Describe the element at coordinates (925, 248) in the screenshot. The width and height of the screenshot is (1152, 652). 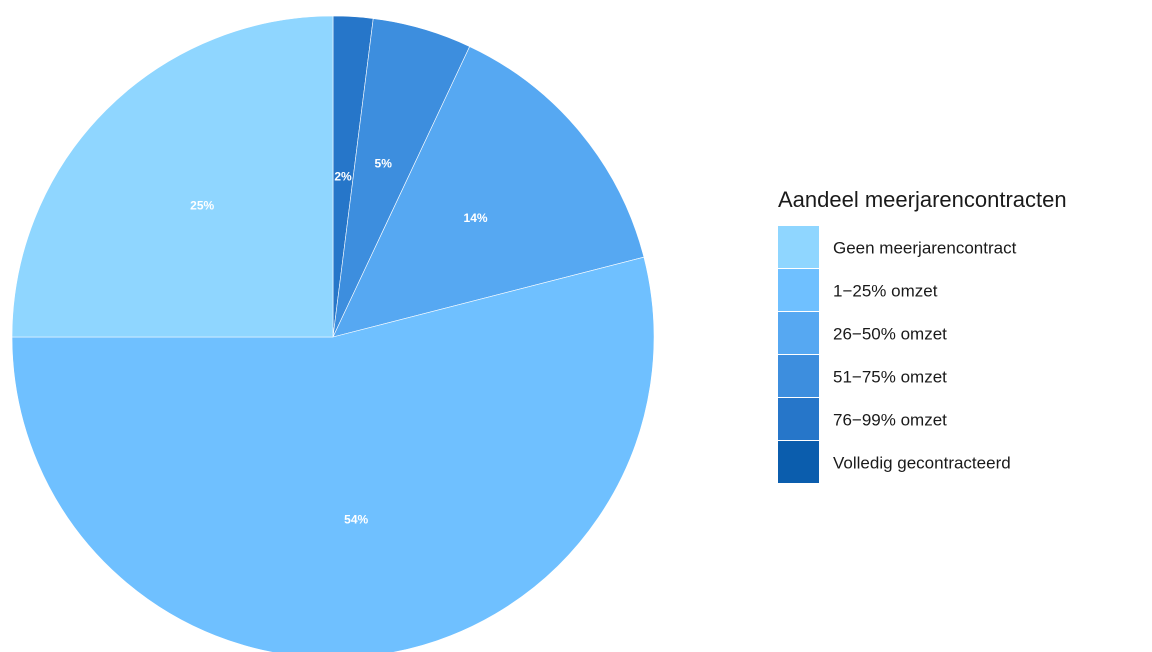
I see `legend-label: Geen meerjarencontract` at that location.